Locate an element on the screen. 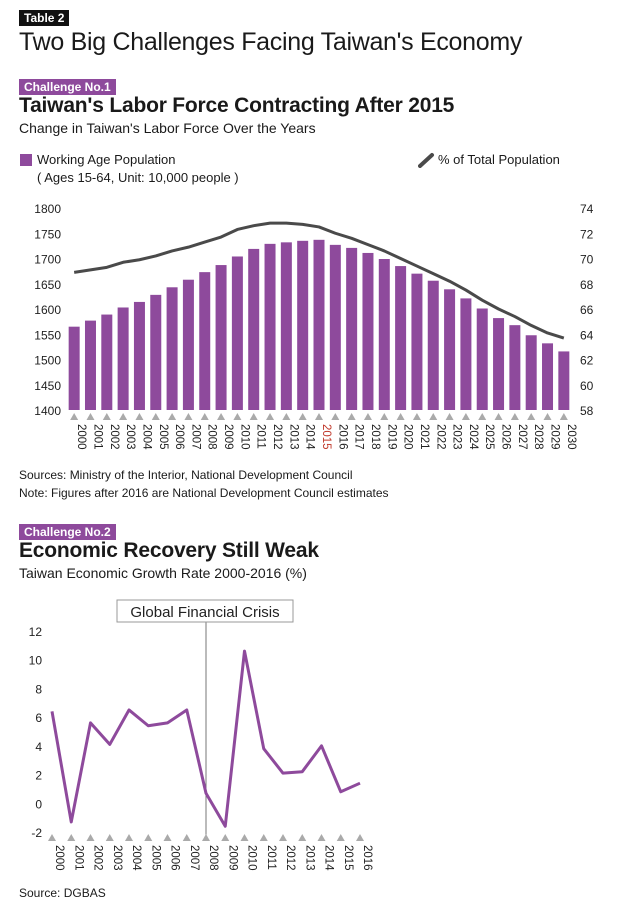 The width and height of the screenshot is (620, 910). x-tick-label: 2006 is located at coordinates (179, 437).